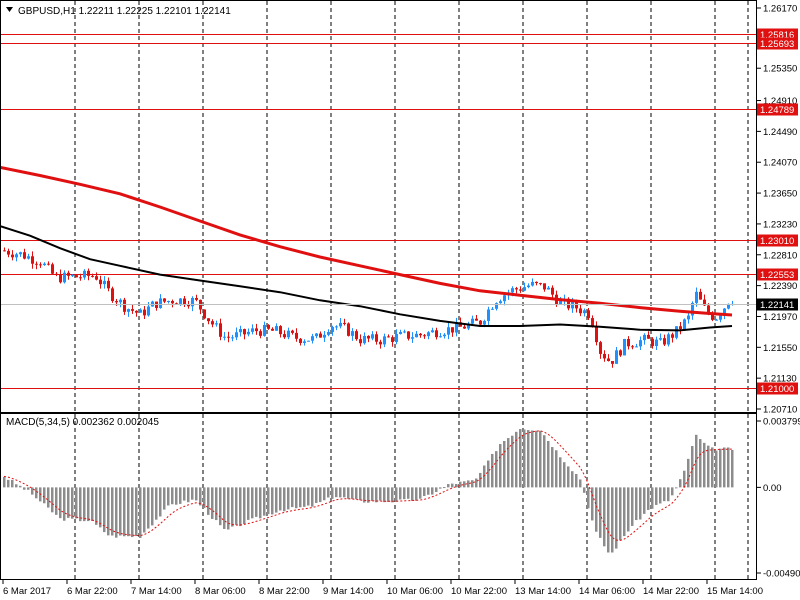 This screenshot has width=800, height=600. Describe the element at coordinates (778, 498) in the screenshot. I see `macd-axis: 0.003799 0.00 -0.004901` at that location.